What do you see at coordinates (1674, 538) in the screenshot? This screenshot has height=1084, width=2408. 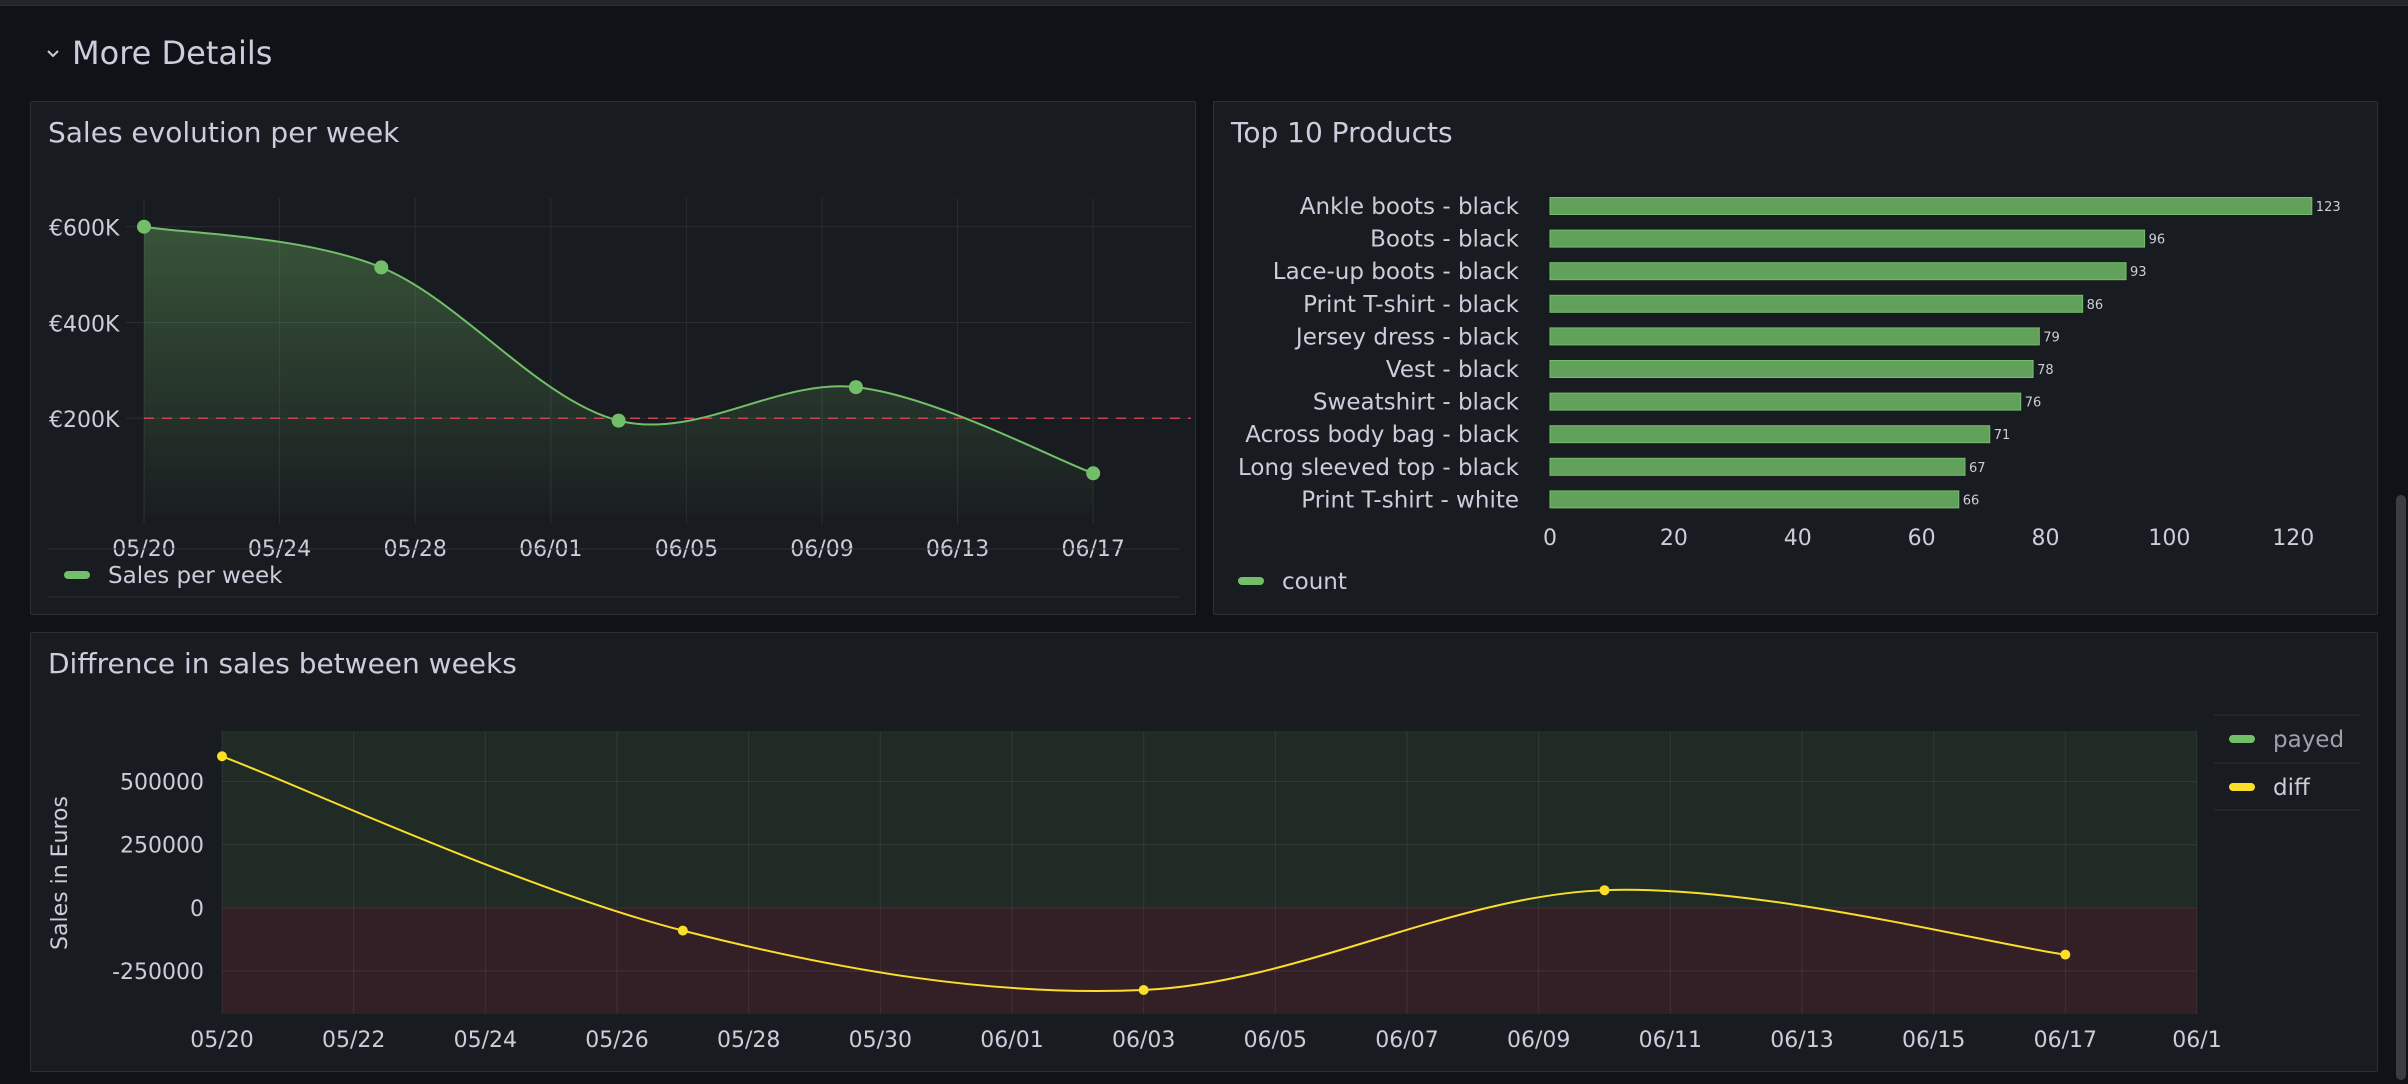 I see `x-tick-label: 20` at bounding box center [1674, 538].